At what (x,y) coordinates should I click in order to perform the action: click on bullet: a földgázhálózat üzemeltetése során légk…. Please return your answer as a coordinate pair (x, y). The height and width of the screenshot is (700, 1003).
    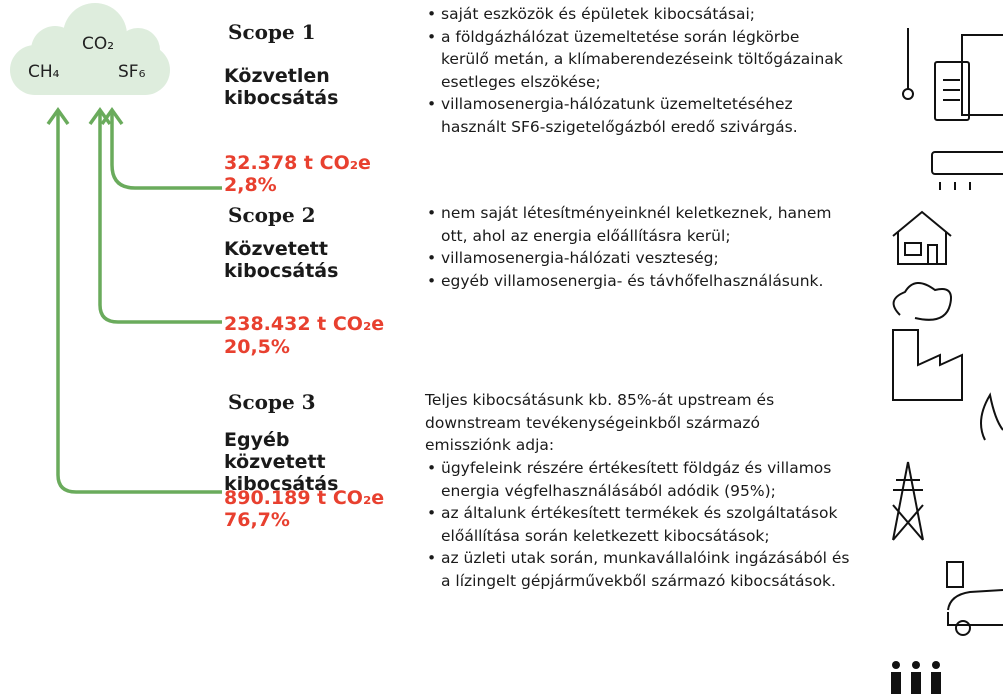
    Looking at the image, I should click on (637, 60).